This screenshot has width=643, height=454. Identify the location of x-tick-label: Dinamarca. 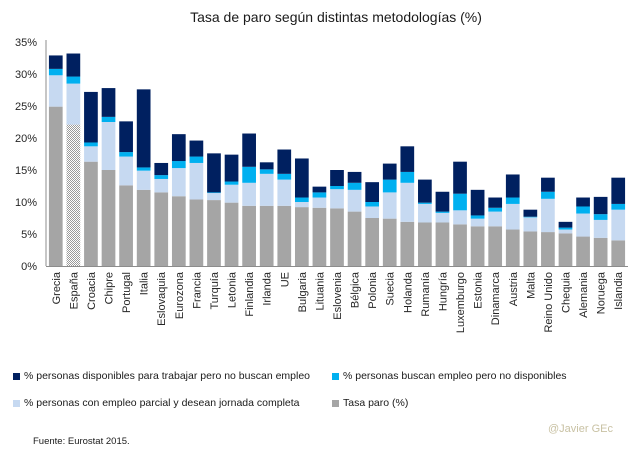
(496, 298).